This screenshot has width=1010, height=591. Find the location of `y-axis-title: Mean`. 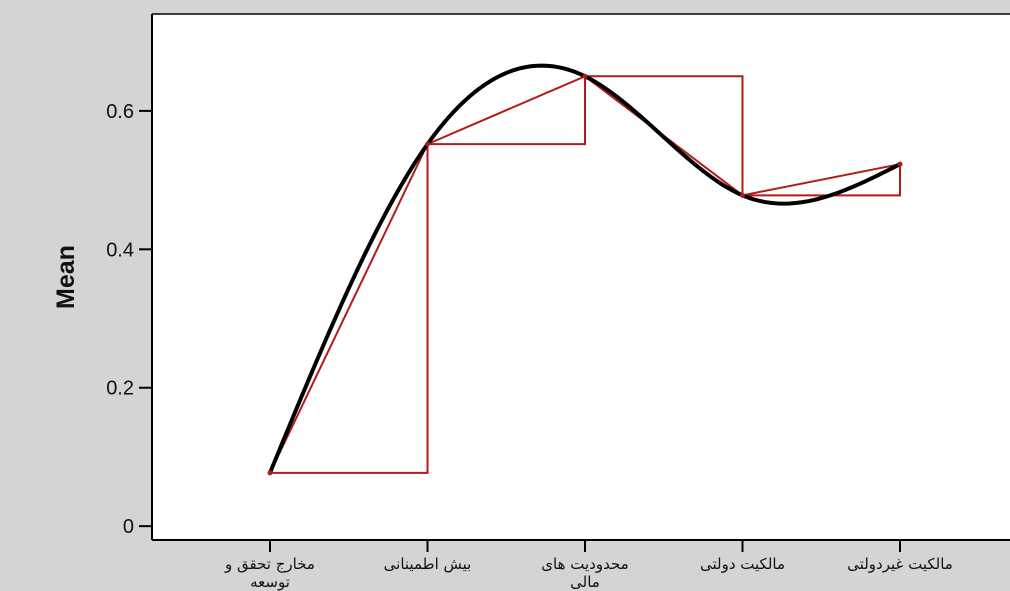

y-axis-title: Mean is located at coordinates (66, 277).